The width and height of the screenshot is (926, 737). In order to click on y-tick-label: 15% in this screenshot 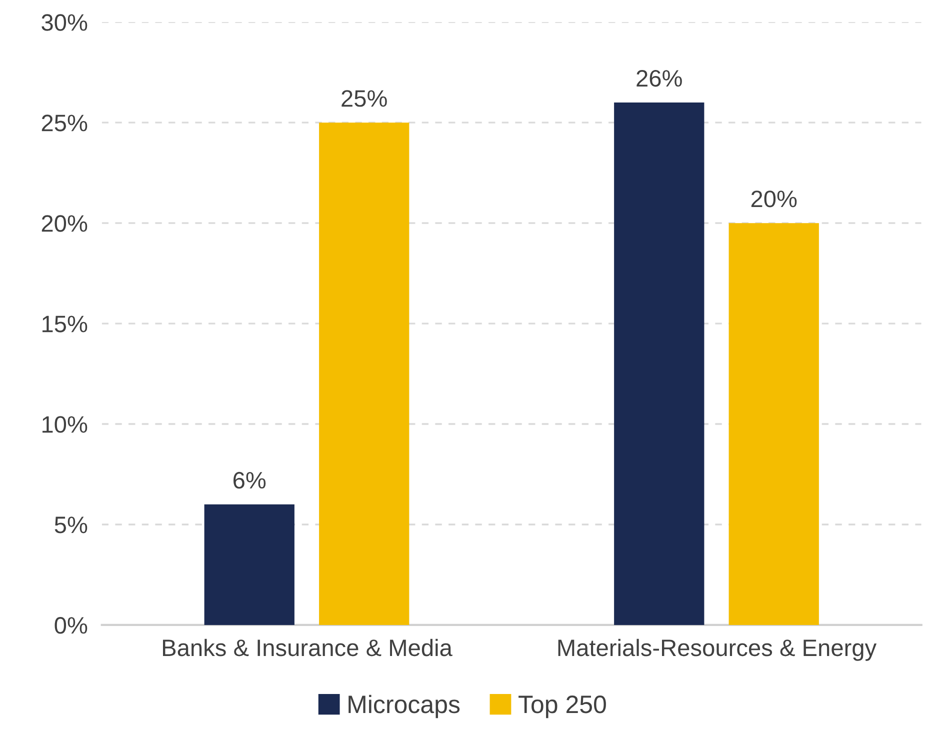, I will do `click(65, 324)`.